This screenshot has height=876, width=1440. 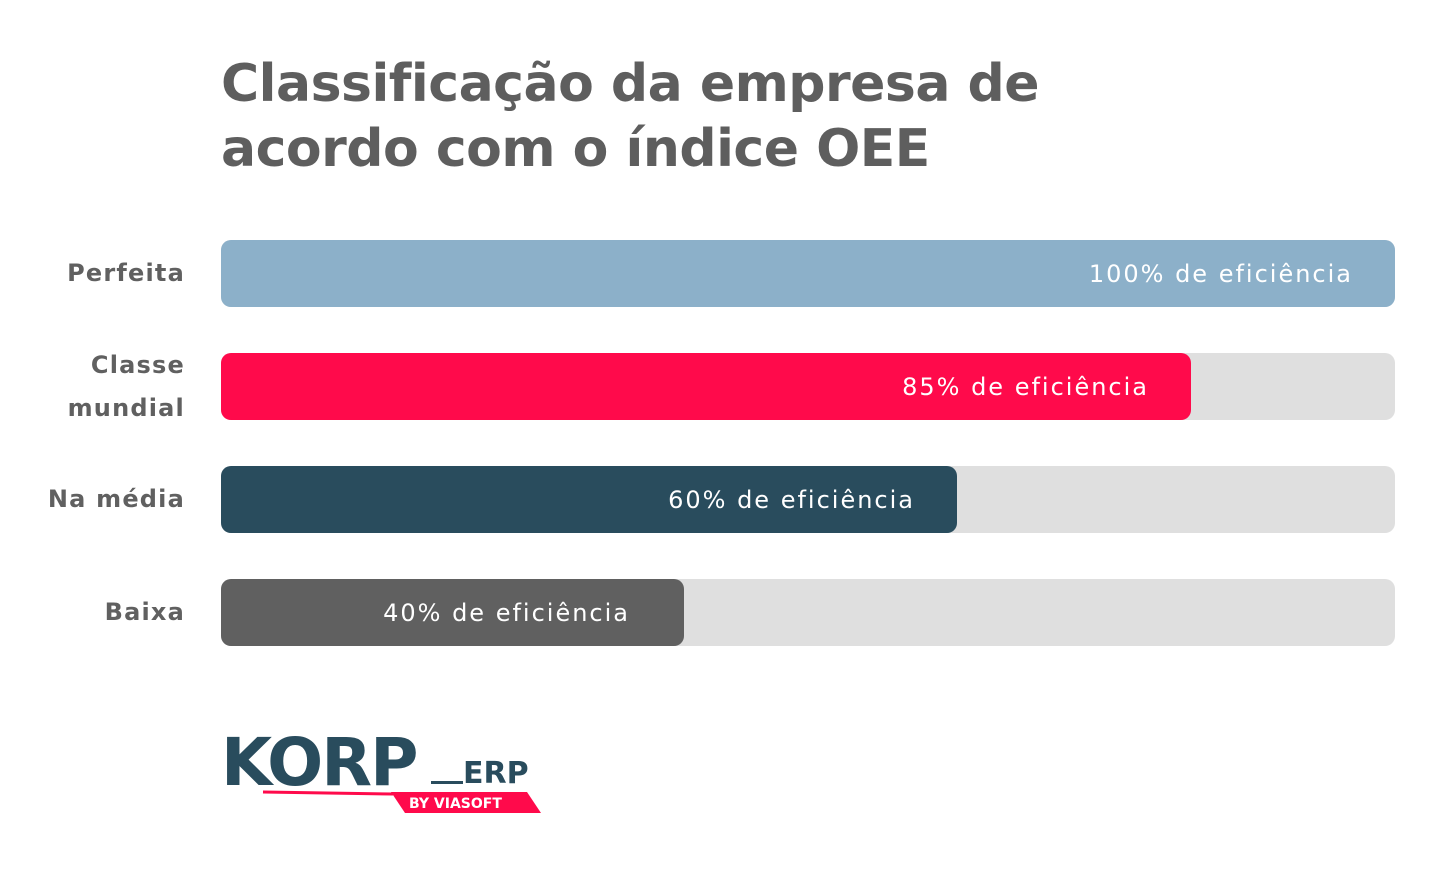 I want to click on bar-track: 60% de eficiência, so click(x=808, y=499).